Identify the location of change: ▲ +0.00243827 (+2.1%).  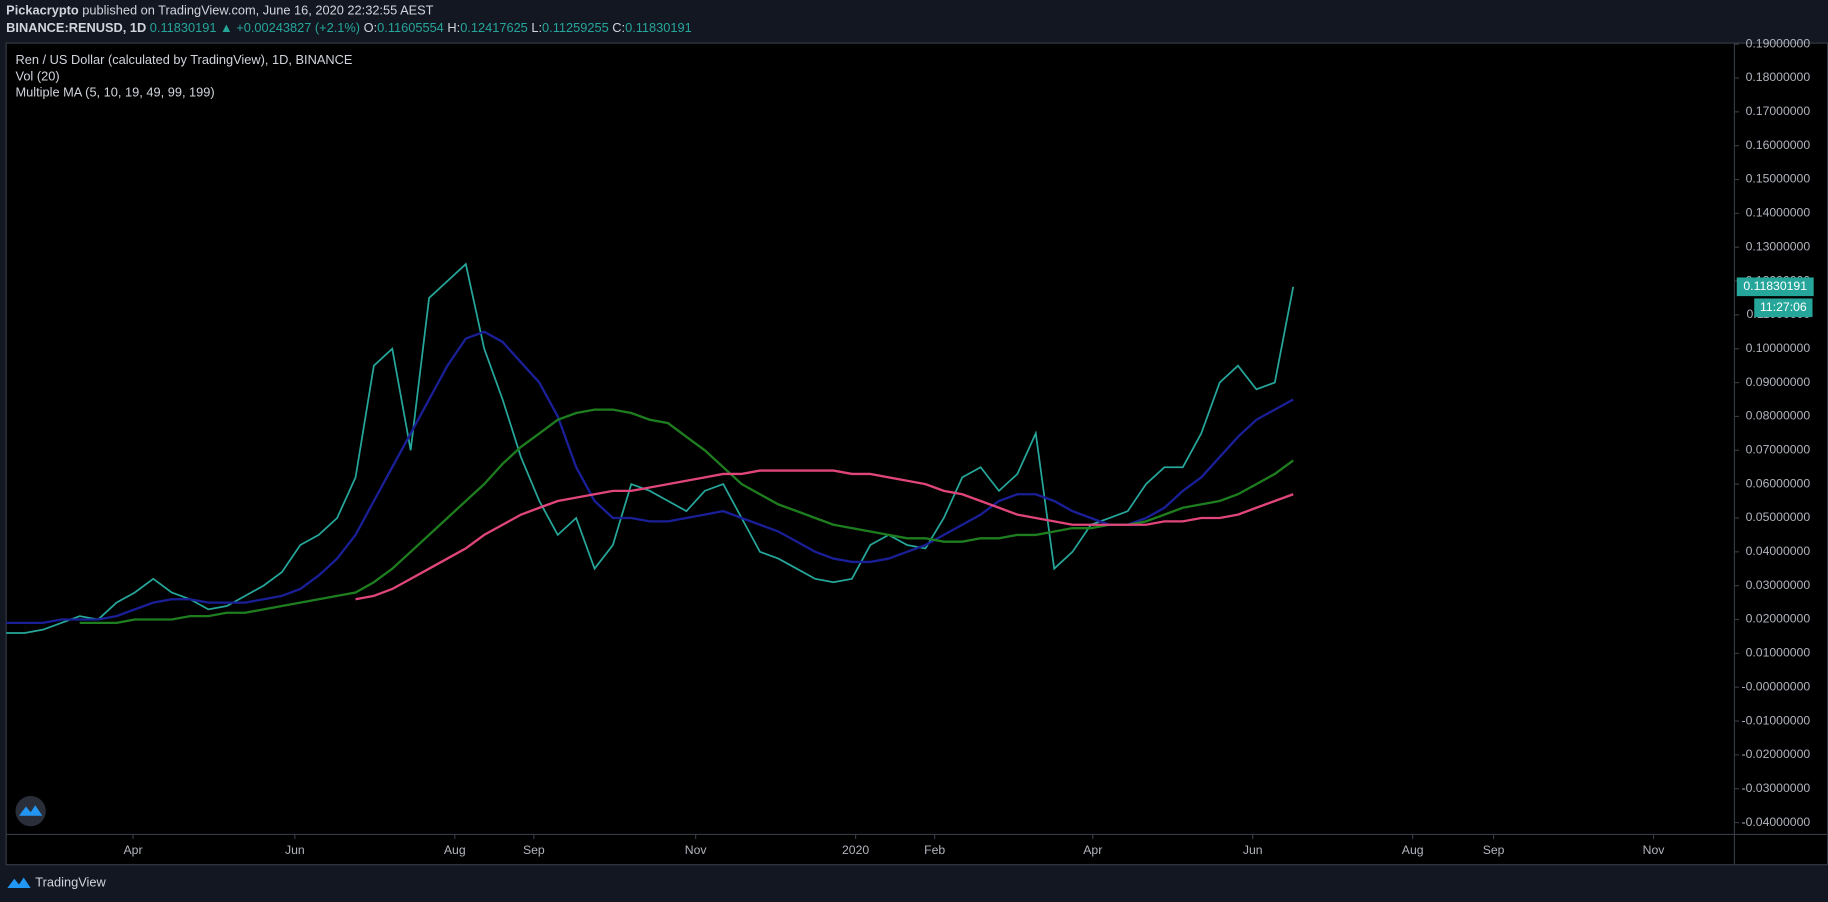
(290, 28).